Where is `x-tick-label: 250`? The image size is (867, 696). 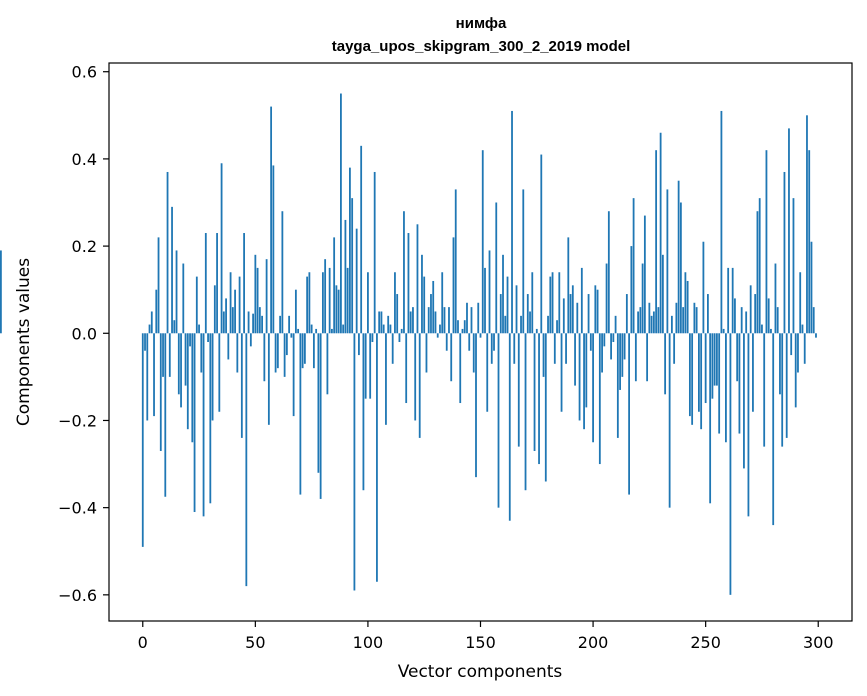 x-tick-label: 250 is located at coordinates (705, 642).